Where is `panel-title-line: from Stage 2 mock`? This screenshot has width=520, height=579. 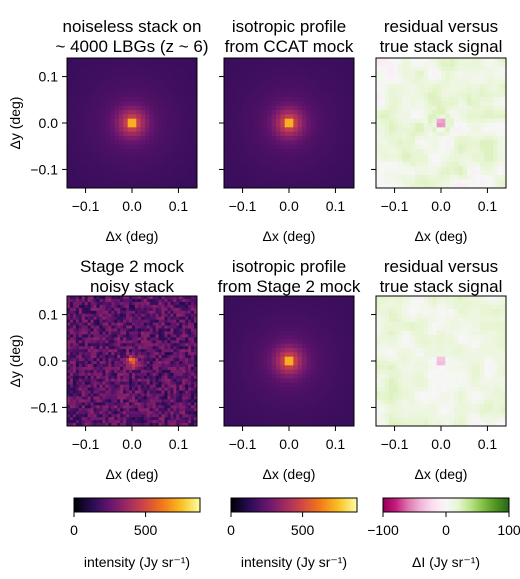
panel-title-line: from Stage 2 mock is located at coordinates (289, 286).